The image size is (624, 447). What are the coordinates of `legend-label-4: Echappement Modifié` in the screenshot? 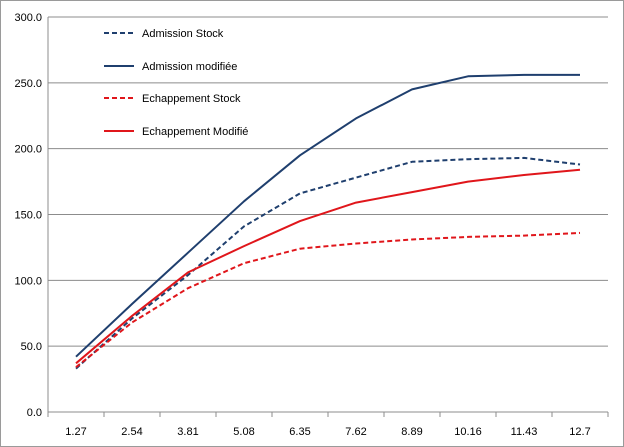 It's located at (195, 132).